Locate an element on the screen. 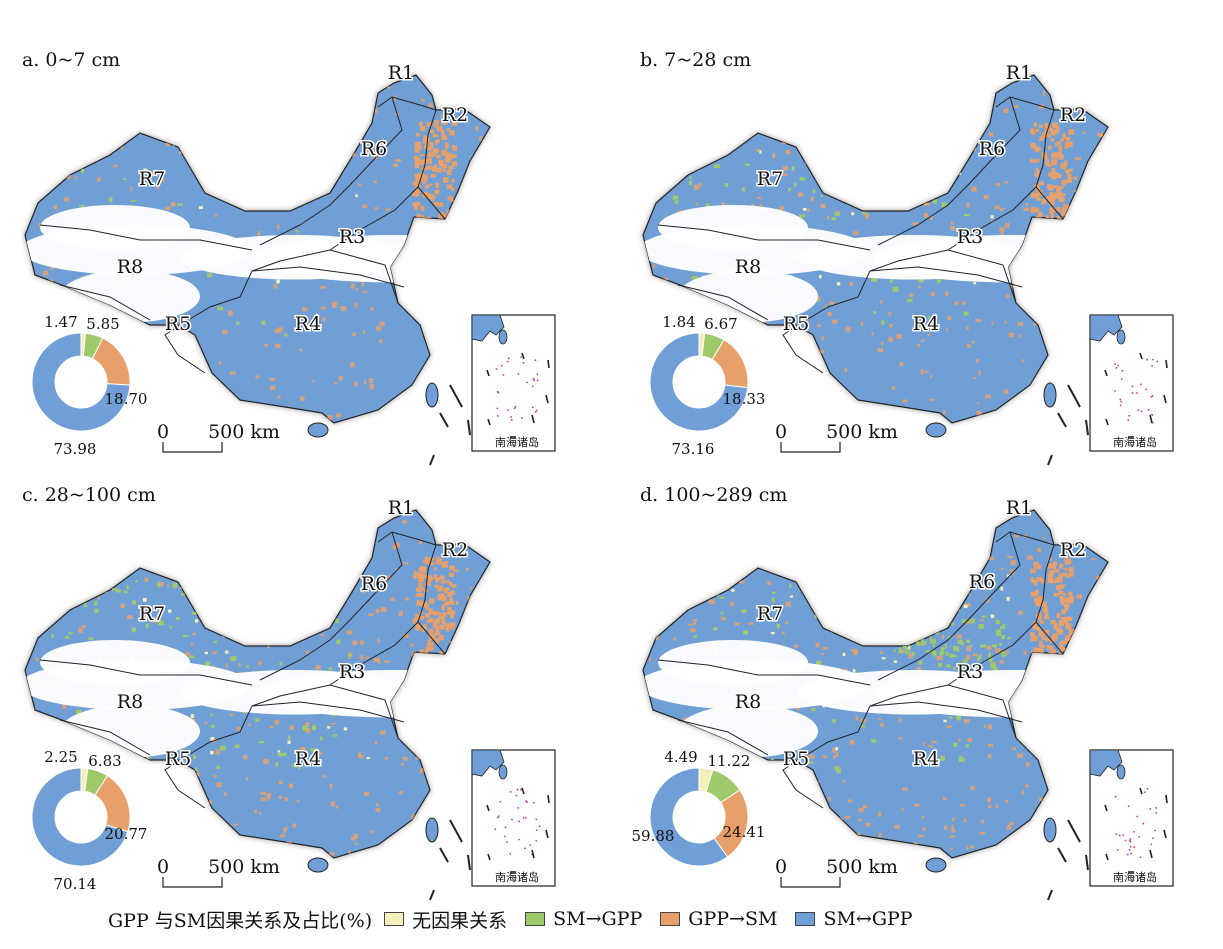  donut-label-gpp-to-sm: 24.41 is located at coordinates (744, 832).